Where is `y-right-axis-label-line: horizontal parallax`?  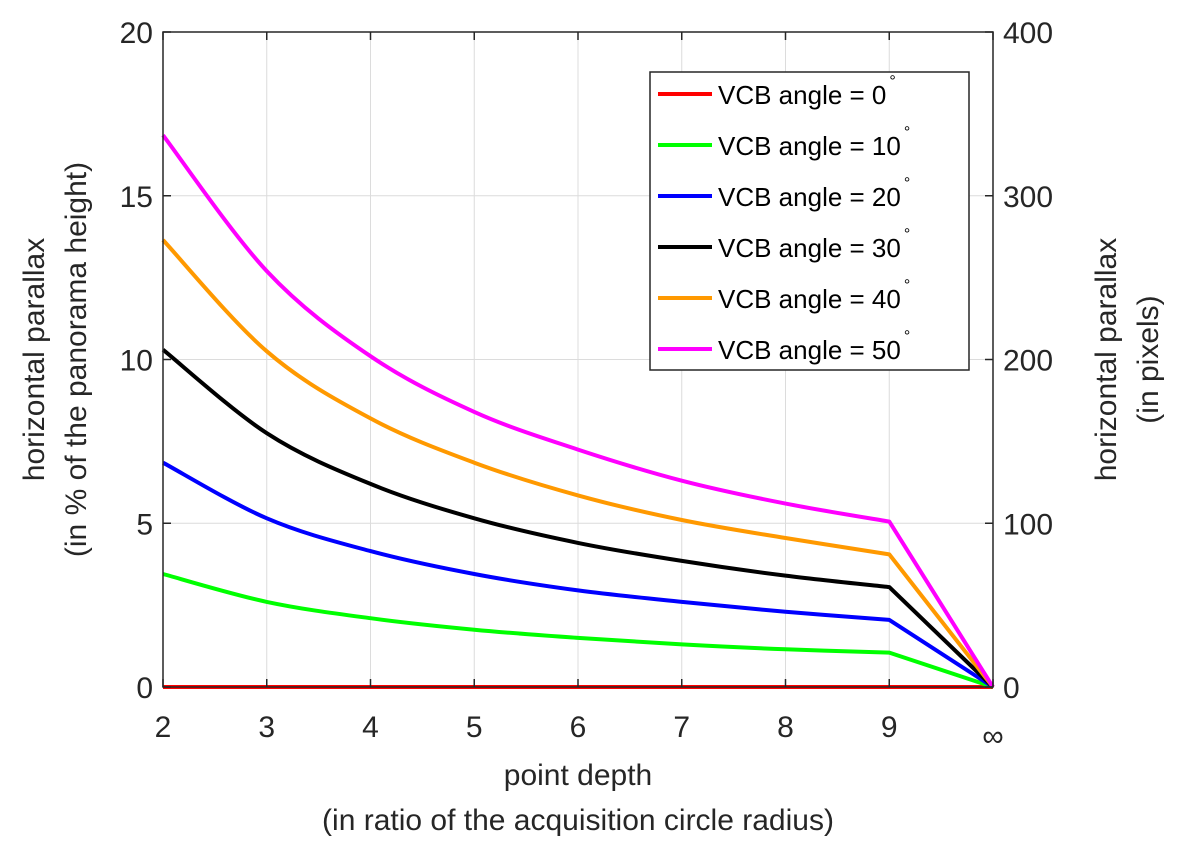
y-right-axis-label-line: horizontal parallax is located at coordinates (1106, 359).